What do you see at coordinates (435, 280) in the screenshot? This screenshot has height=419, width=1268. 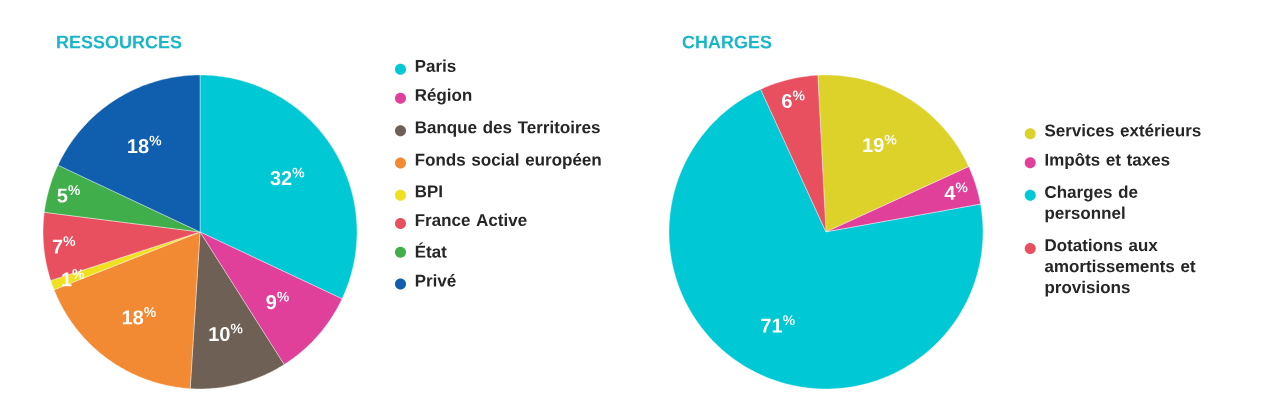 I see `legend-label: Privé` at bounding box center [435, 280].